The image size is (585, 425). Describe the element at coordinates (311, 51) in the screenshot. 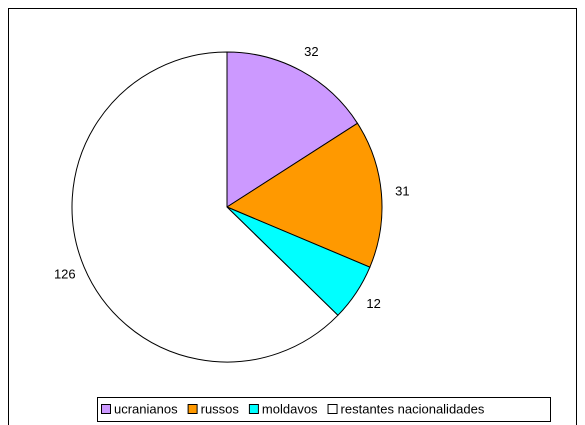

I see `data-label: 32` at that location.